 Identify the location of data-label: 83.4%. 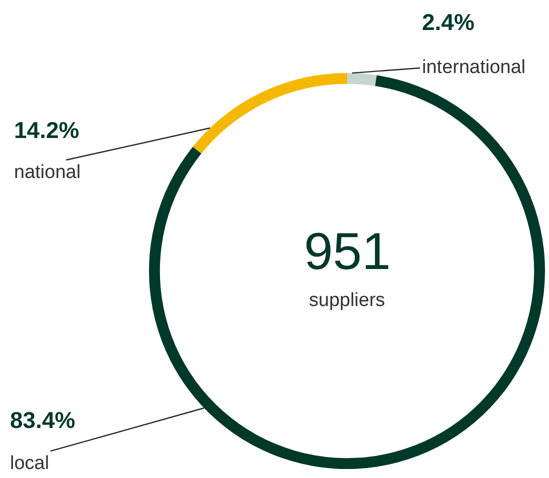
(43, 420).